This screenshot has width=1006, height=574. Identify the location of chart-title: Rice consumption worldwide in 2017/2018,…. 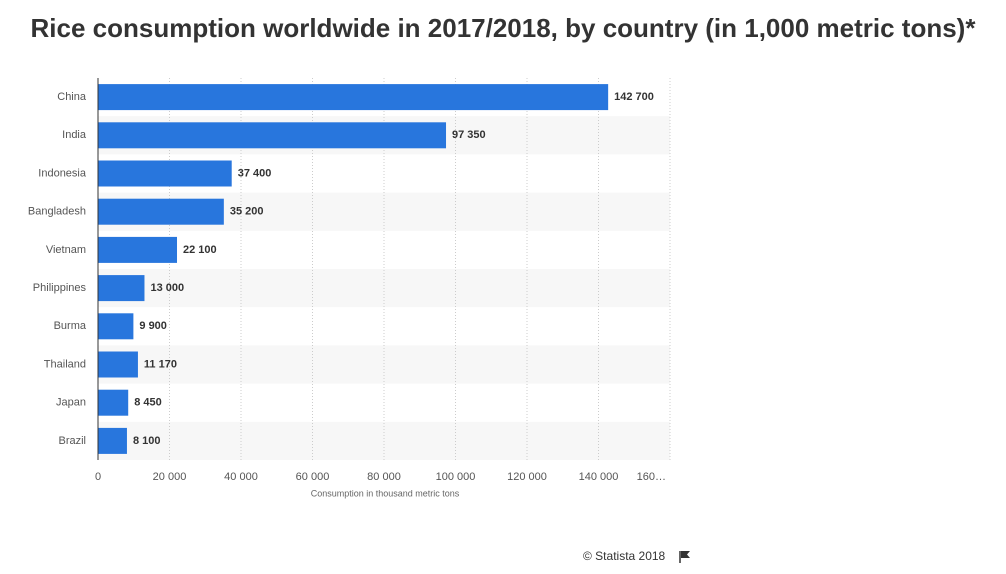
(504, 28).